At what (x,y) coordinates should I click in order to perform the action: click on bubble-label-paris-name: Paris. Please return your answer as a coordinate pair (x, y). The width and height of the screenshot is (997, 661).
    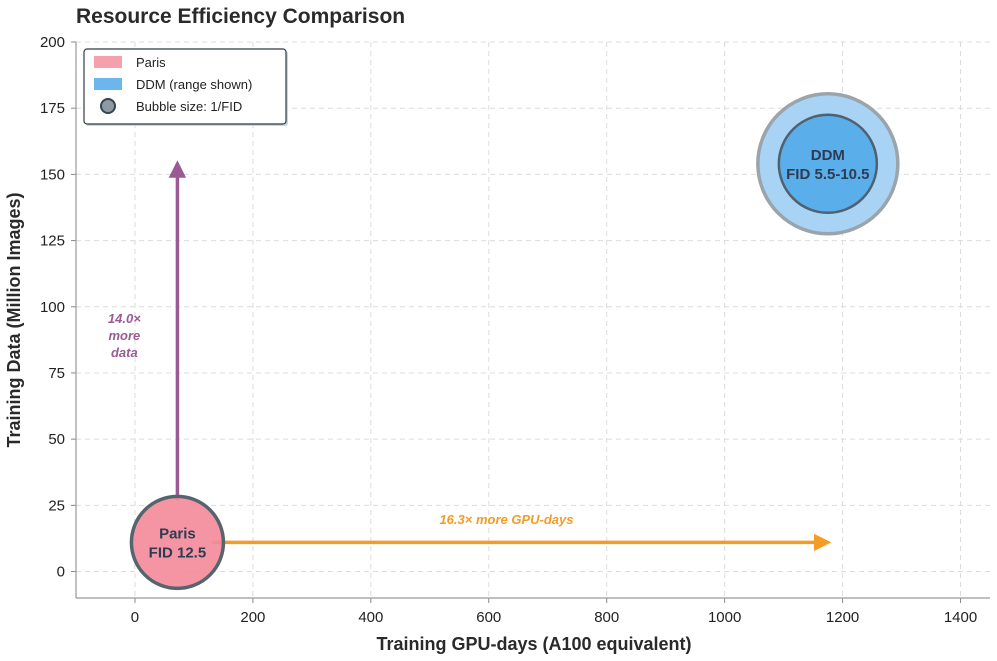
    Looking at the image, I should click on (177, 533).